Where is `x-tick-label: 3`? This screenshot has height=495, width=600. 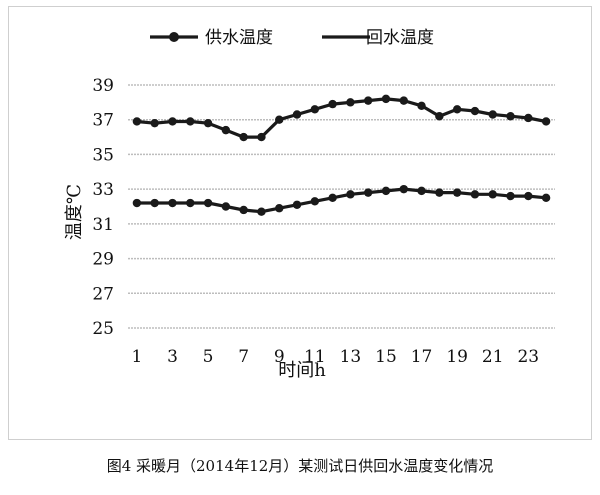
x-tick-label: 3 is located at coordinates (172, 357).